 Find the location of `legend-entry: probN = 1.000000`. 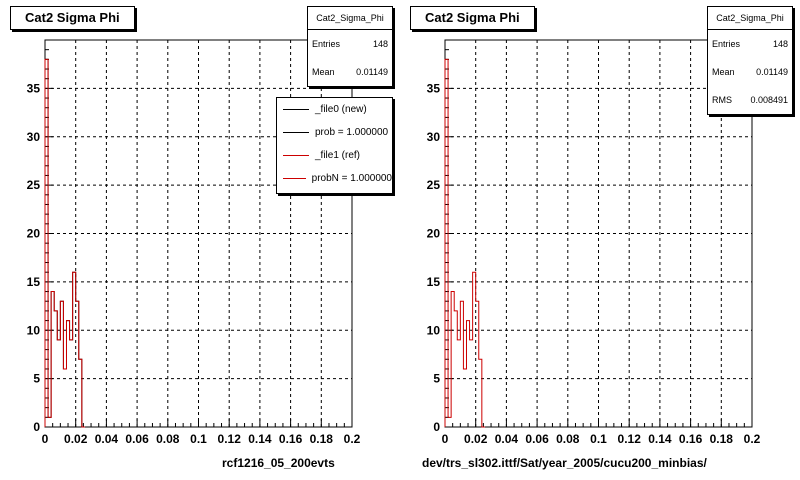

legend-entry: probN = 1.000000 is located at coordinates (334, 178).